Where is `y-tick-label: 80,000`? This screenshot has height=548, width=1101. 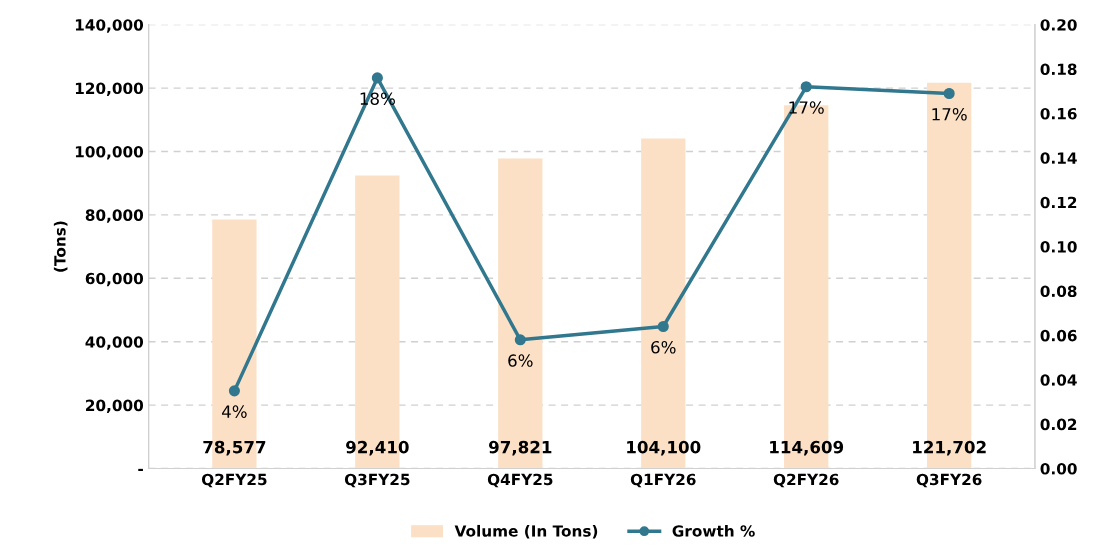
y-tick-label: 80,000 is located at coordinates (114, 216).